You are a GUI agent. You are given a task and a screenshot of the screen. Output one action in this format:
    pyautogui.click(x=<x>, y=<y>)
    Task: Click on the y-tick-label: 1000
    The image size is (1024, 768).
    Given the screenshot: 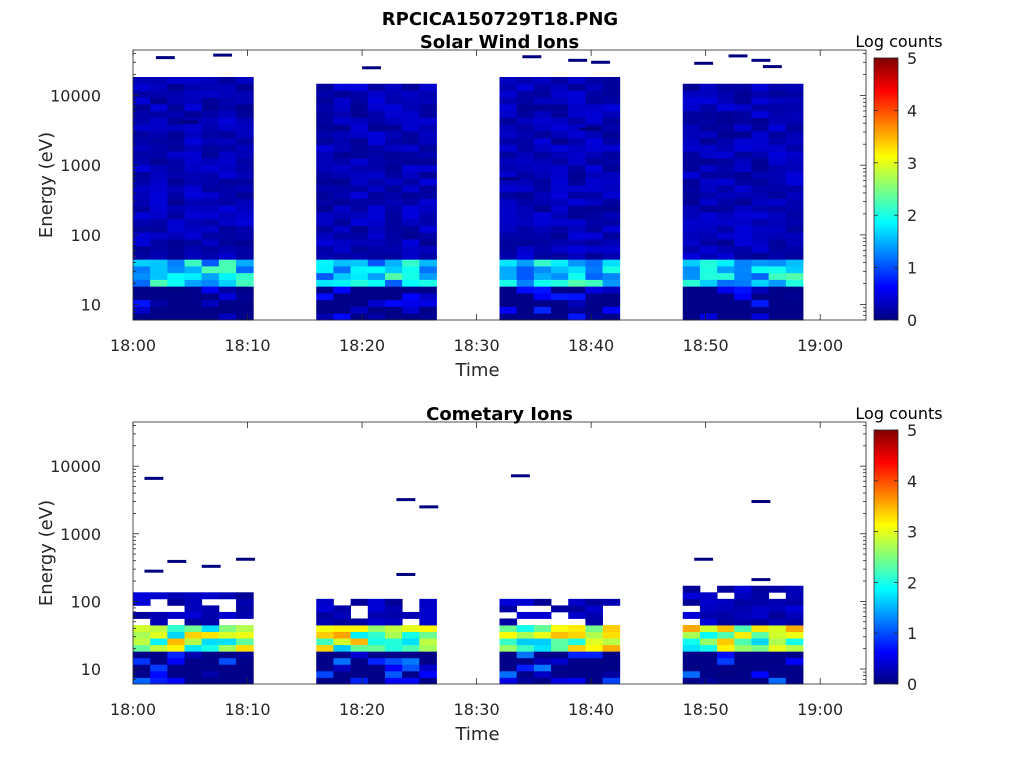 What is the action you would take?
    pyautogui.click(x=80, y=534)
    